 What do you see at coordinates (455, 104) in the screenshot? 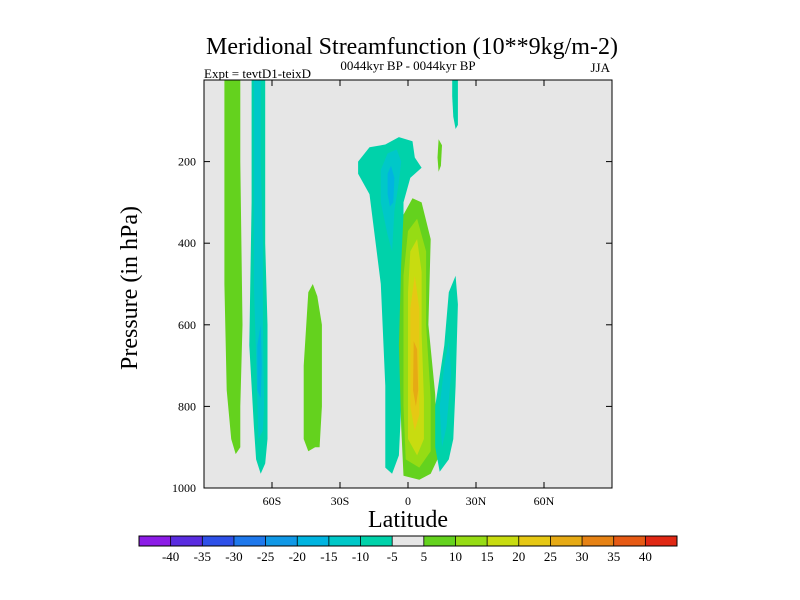
I see `contour-region-nh-20N-upper-negative` at bounding box center [455, 104].